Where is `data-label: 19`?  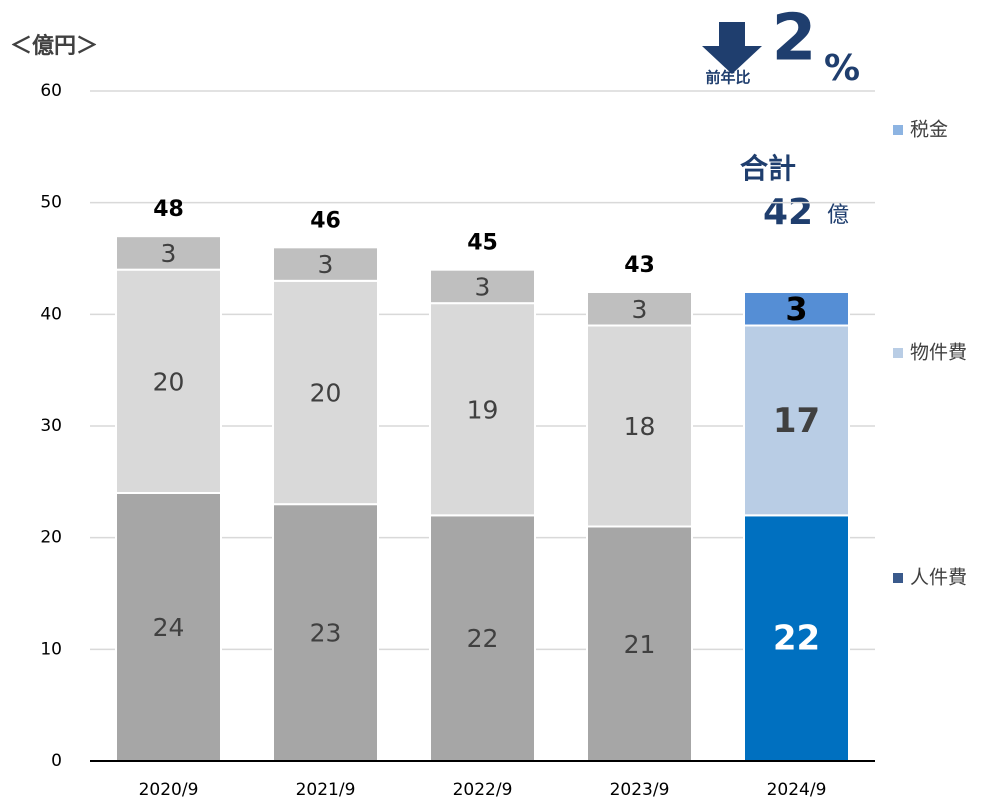 data-label: 19 is located at coordinates (483, 409).